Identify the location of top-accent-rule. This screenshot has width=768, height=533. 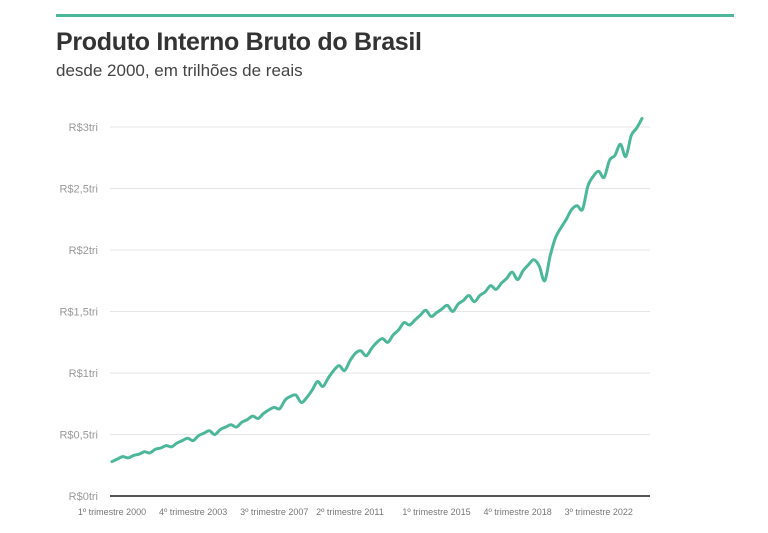
(395, 15).